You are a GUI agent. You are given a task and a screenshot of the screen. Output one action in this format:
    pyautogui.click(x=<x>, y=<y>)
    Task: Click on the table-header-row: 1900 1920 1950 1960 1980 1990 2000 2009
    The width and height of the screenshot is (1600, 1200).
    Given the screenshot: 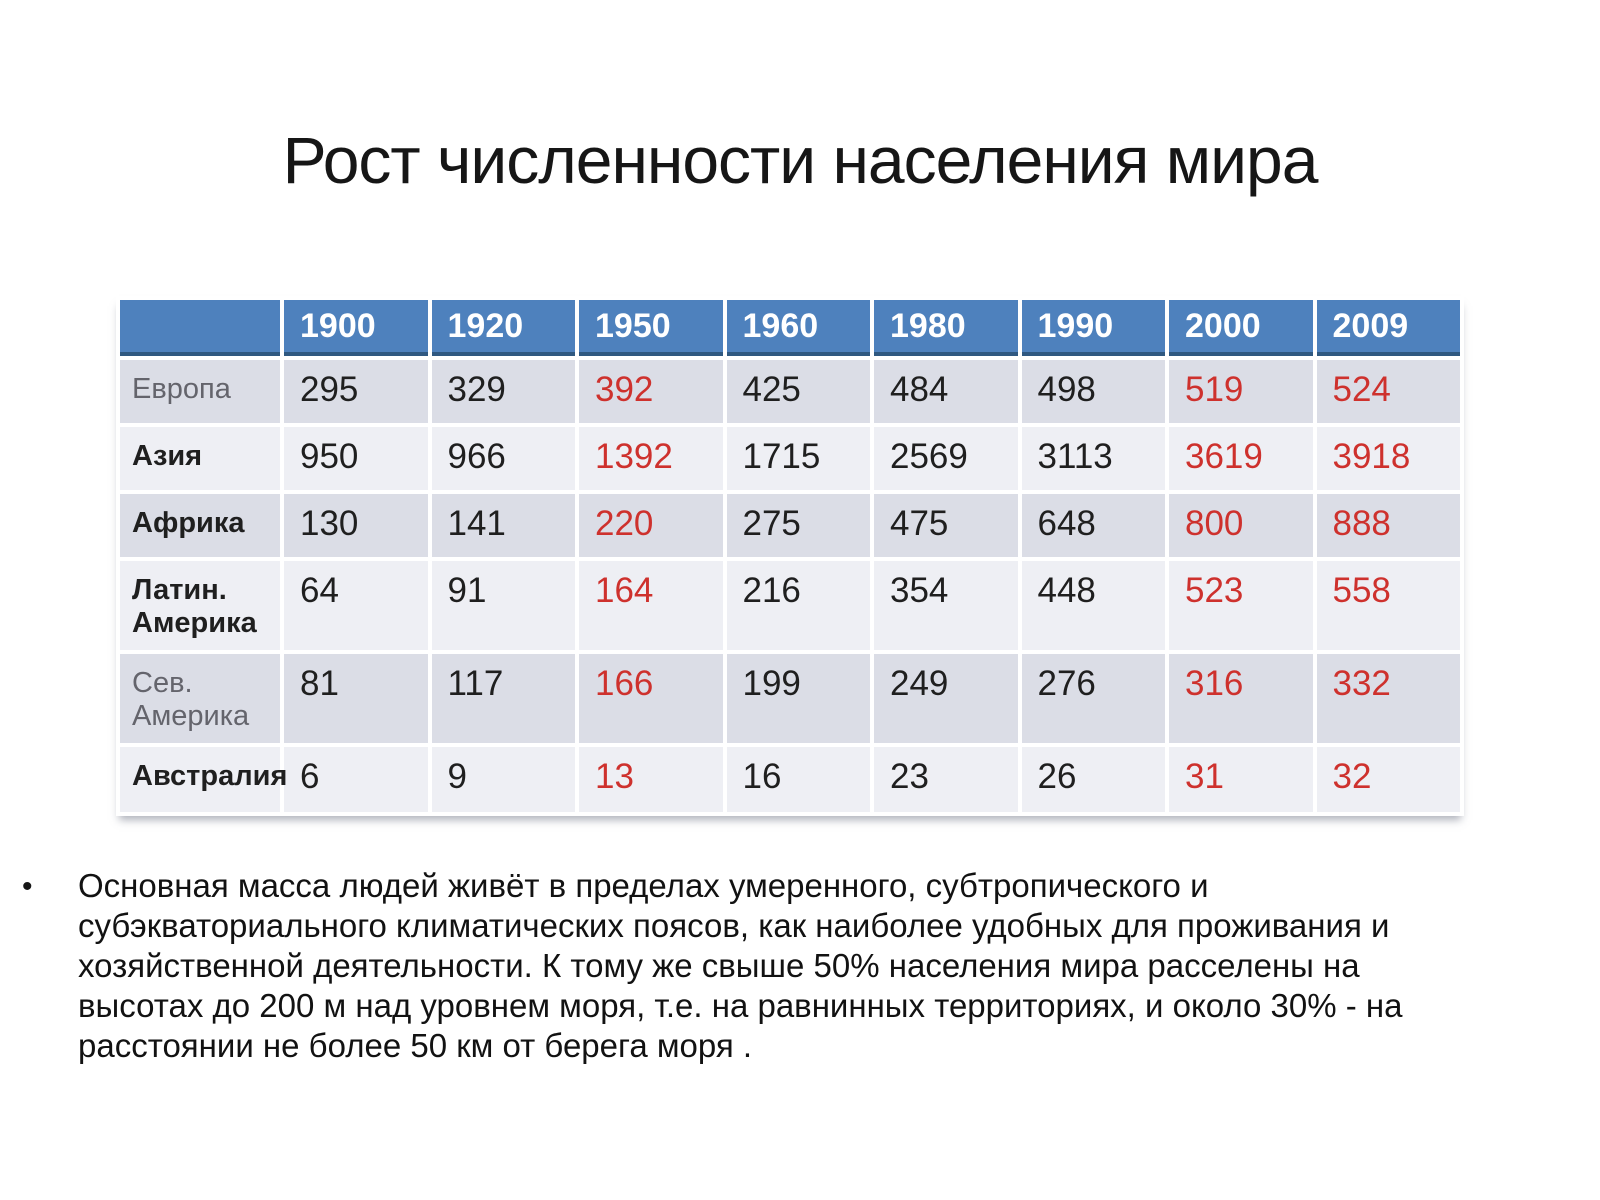 What is the action you would take?
    pyautogui.click(x=790, y=328)
    